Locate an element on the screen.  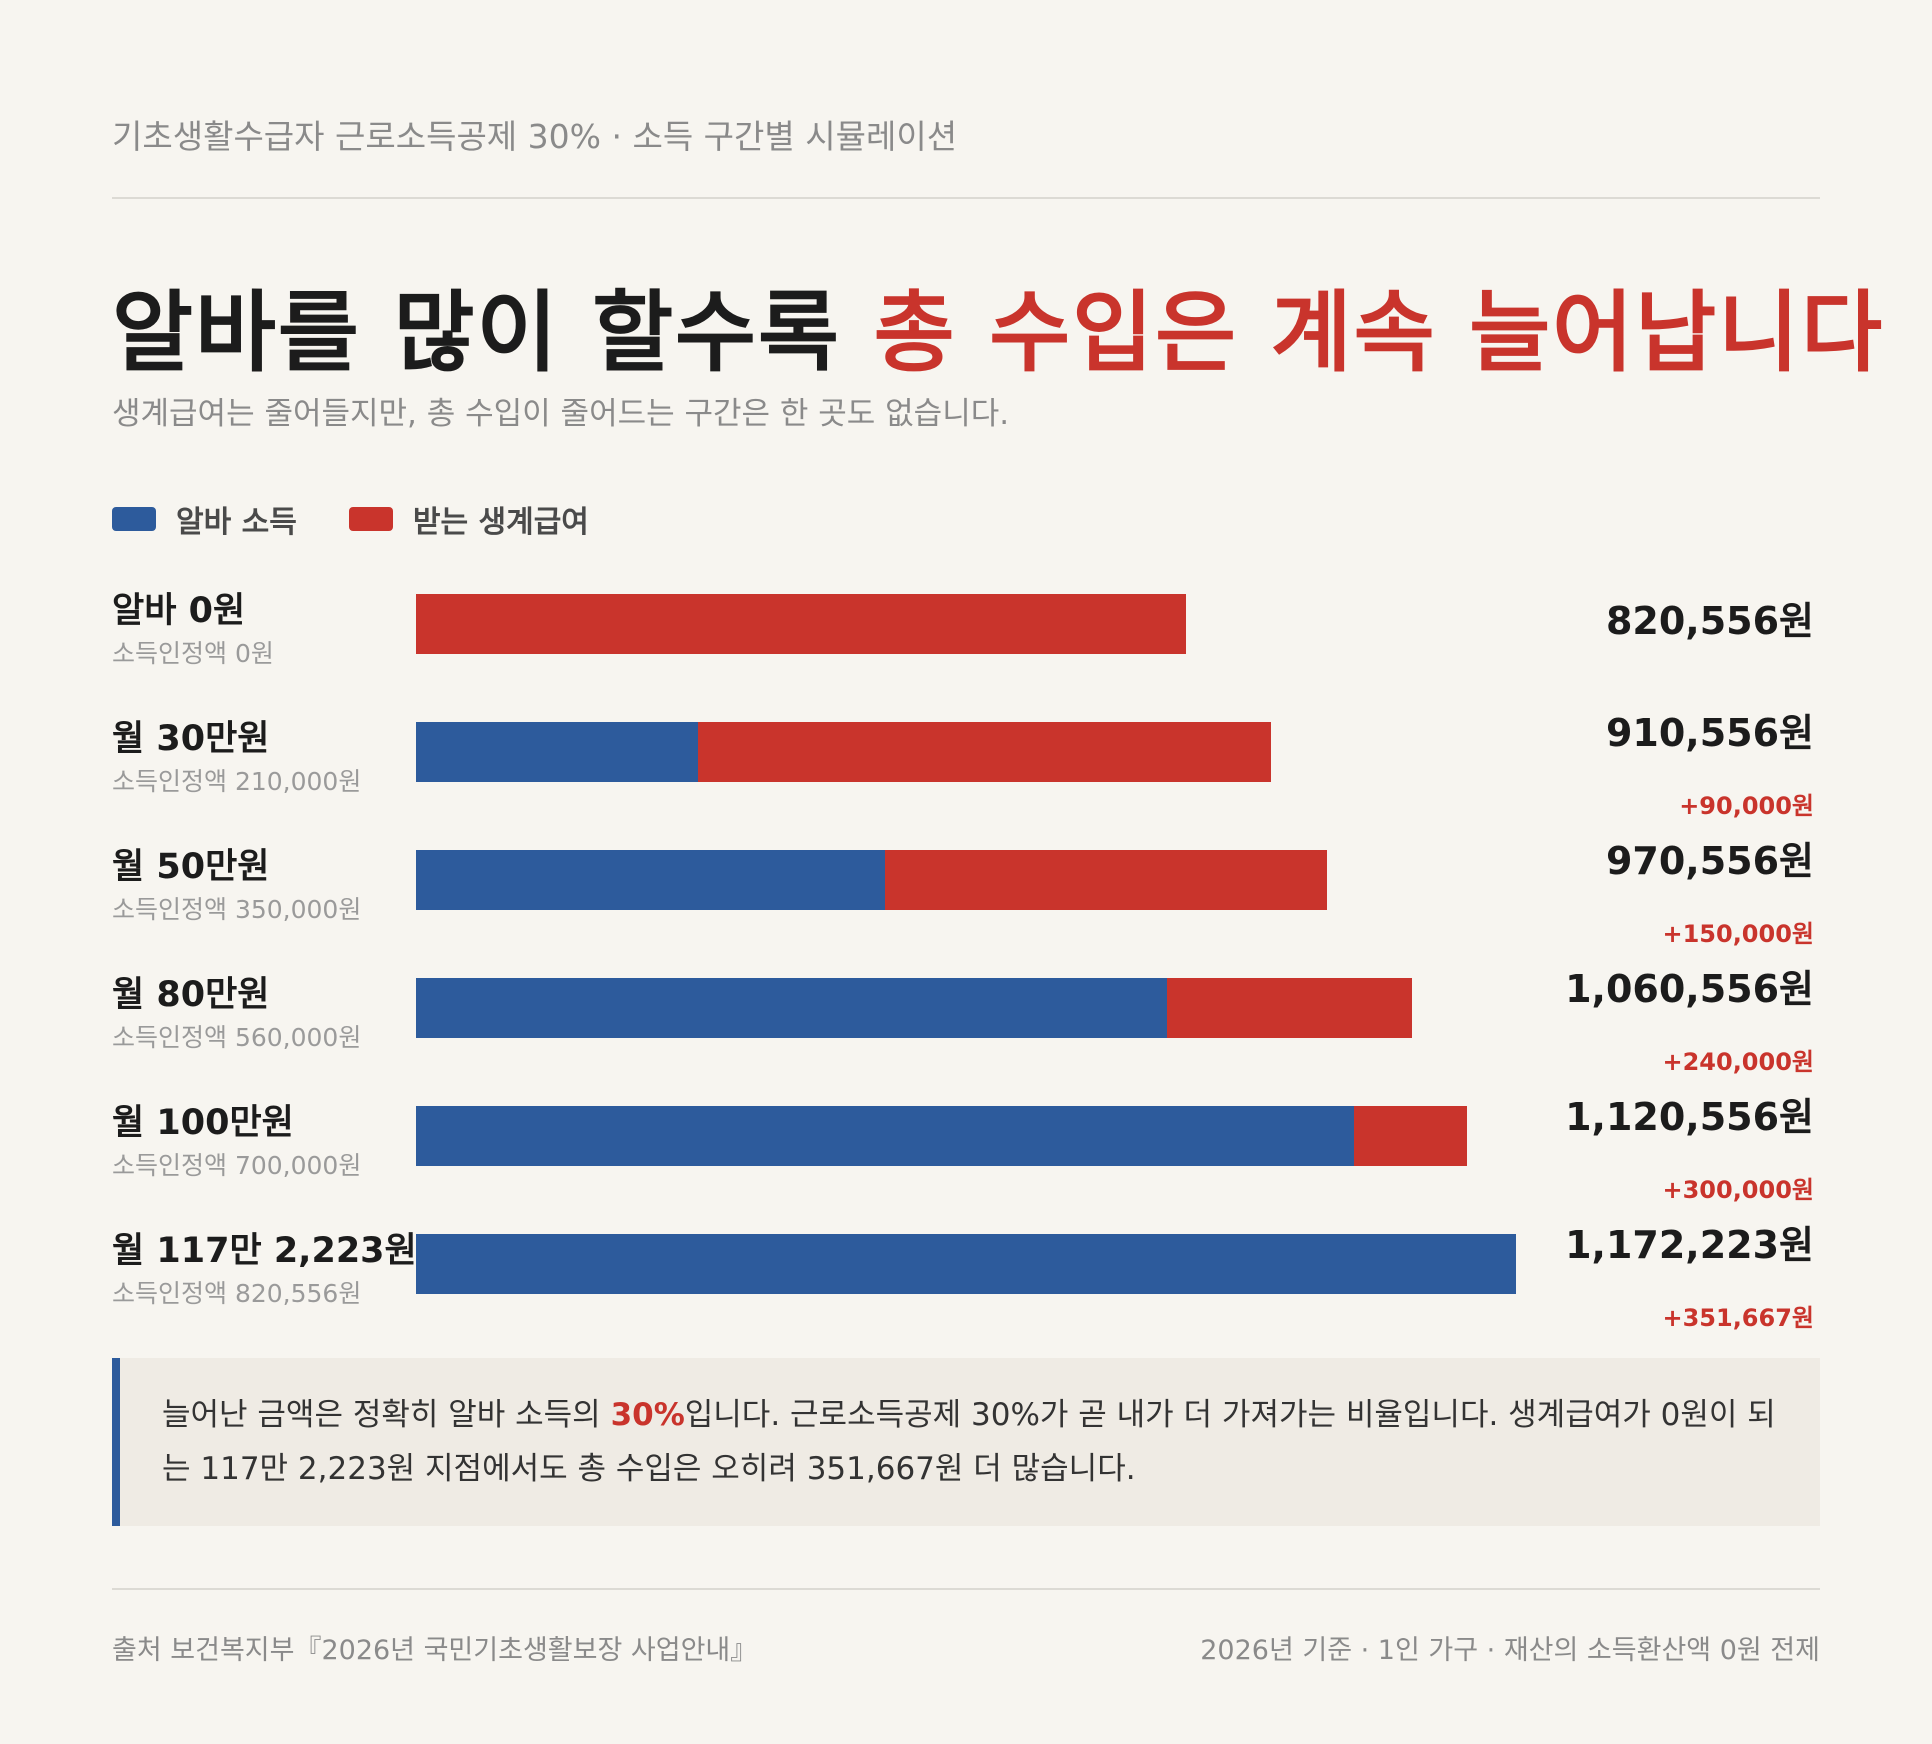
total-value-label: 1,060,556원 is located at coordinates (1689, 989).